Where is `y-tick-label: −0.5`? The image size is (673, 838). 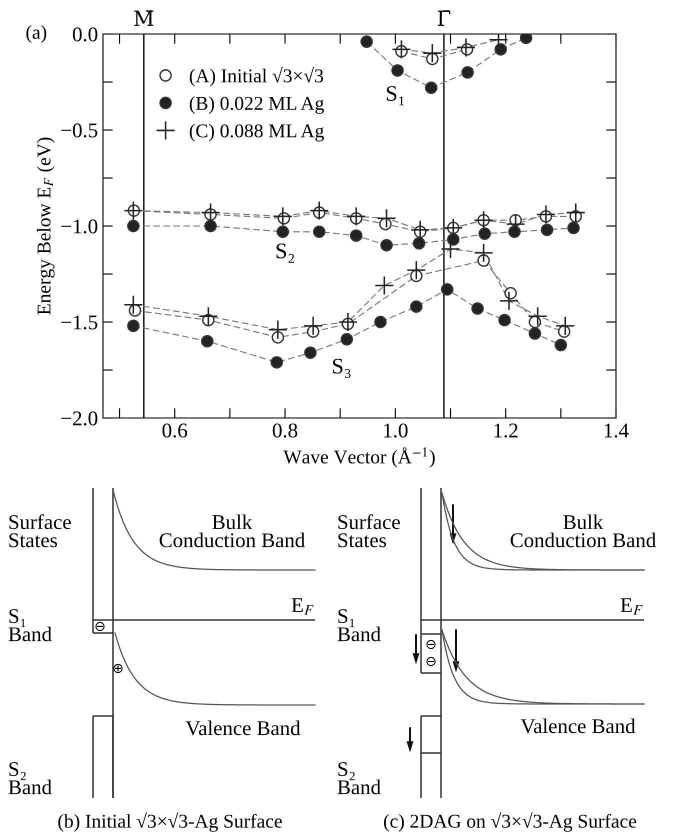
y-tick-label: −0.5 is located at coordinates (79, 130).